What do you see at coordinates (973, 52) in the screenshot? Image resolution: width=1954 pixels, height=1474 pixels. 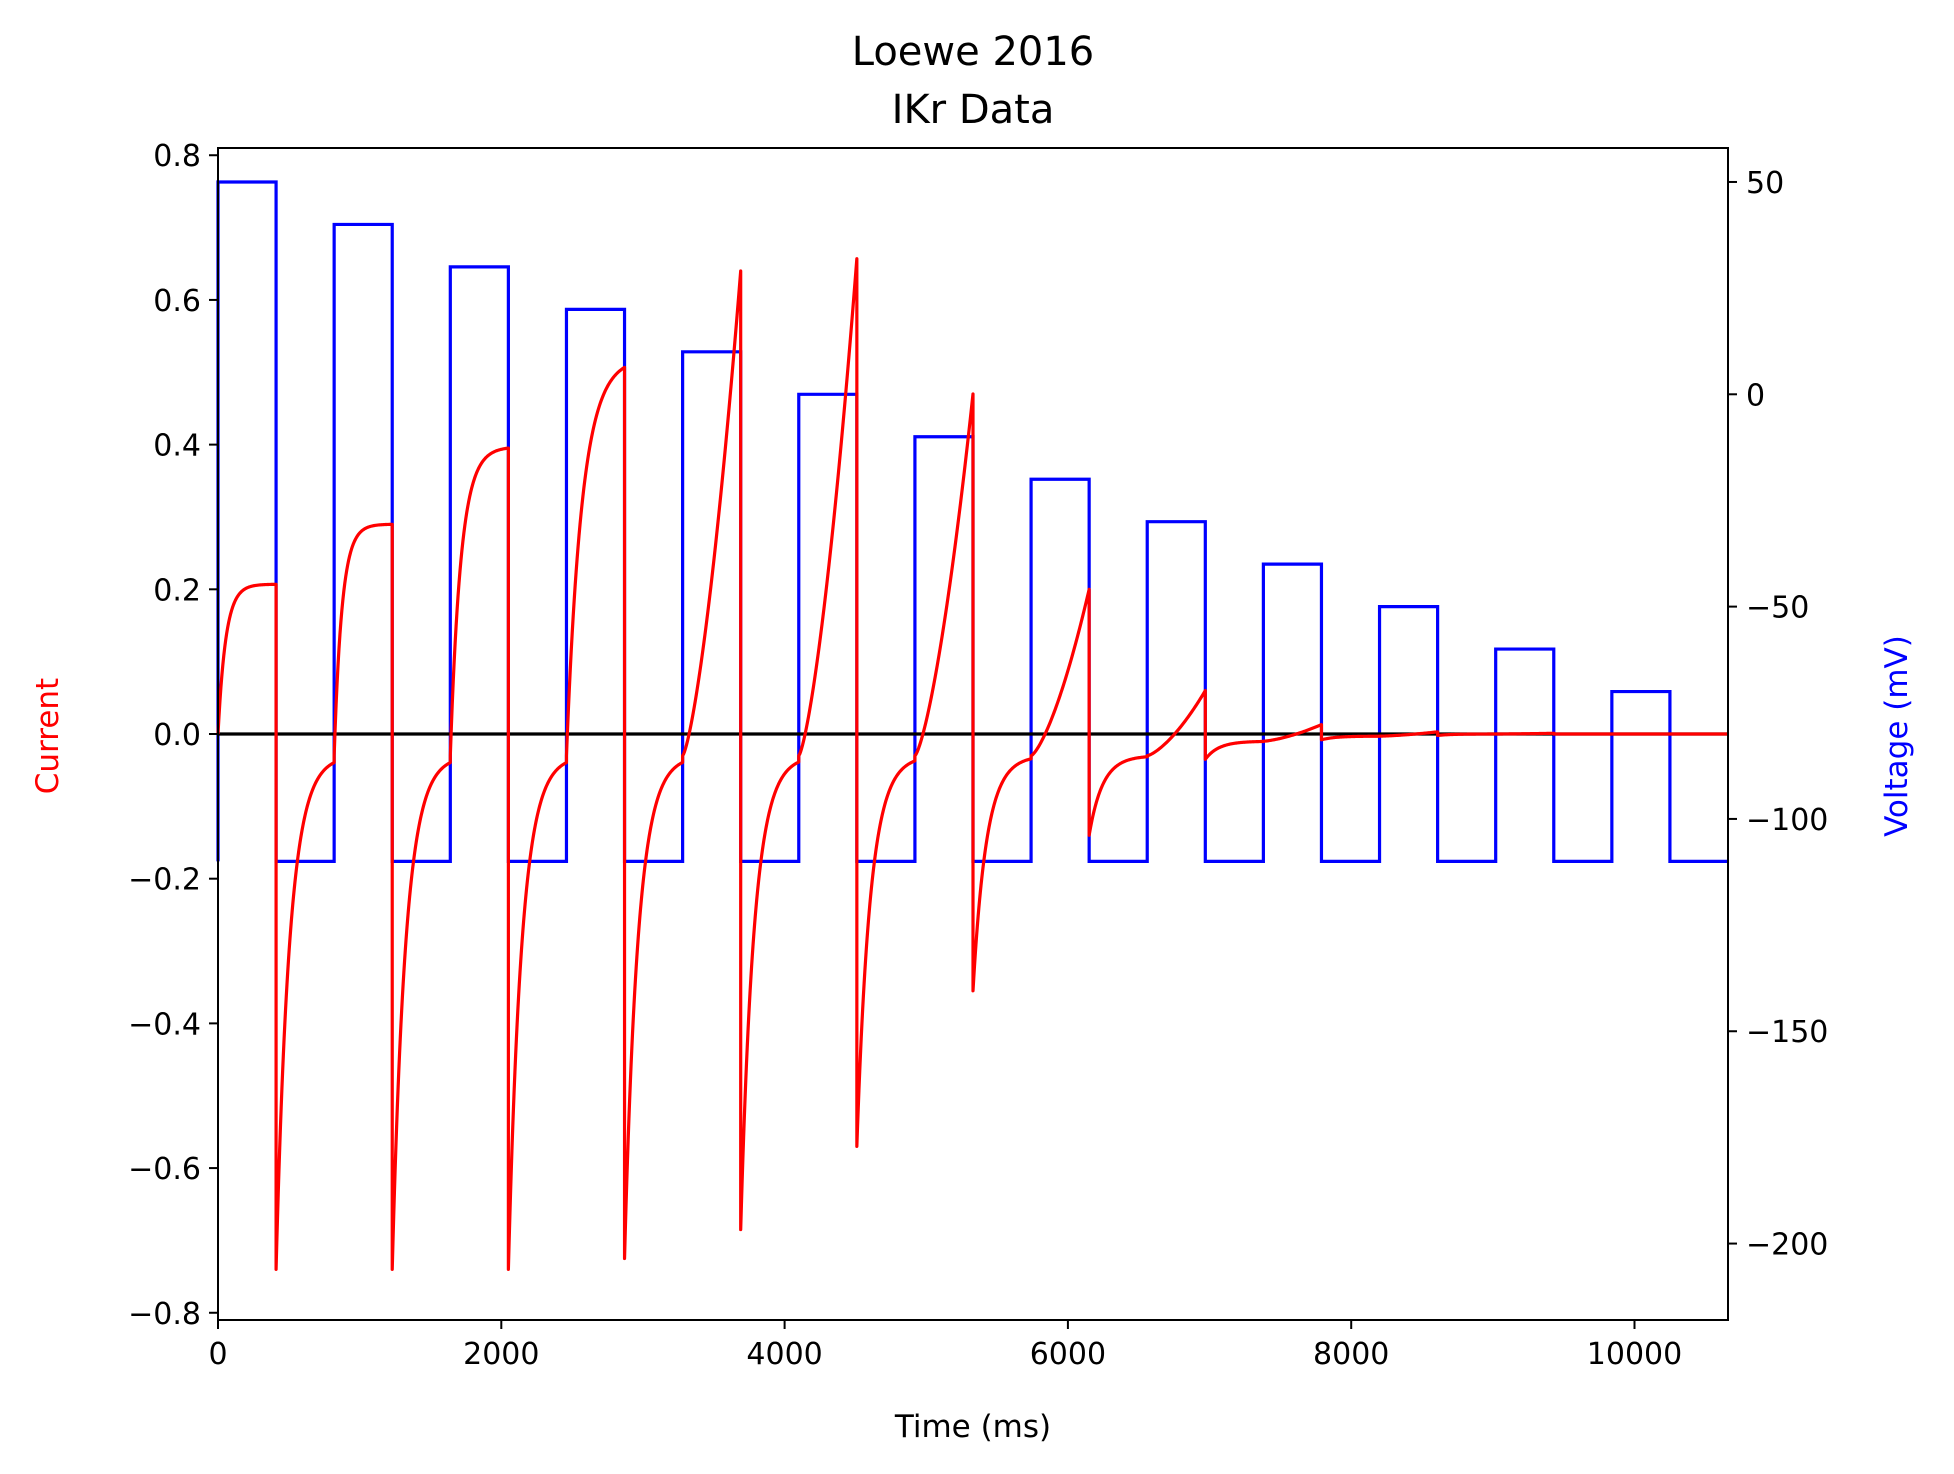 I see `chart-title: Loewe 2016` at bounding box center [973, 52].